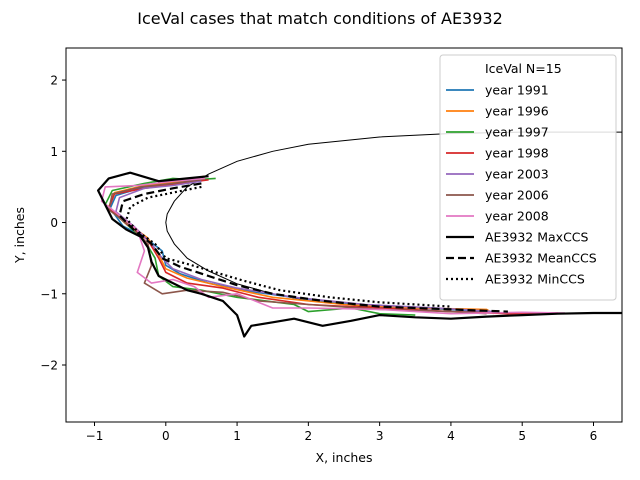 The width and height of the screenshot is (640, 480). What do you see at coordinates (517, 90) in the screenshot?
I see `legend-label-0: year 1991` at bounding box center [517, 90].